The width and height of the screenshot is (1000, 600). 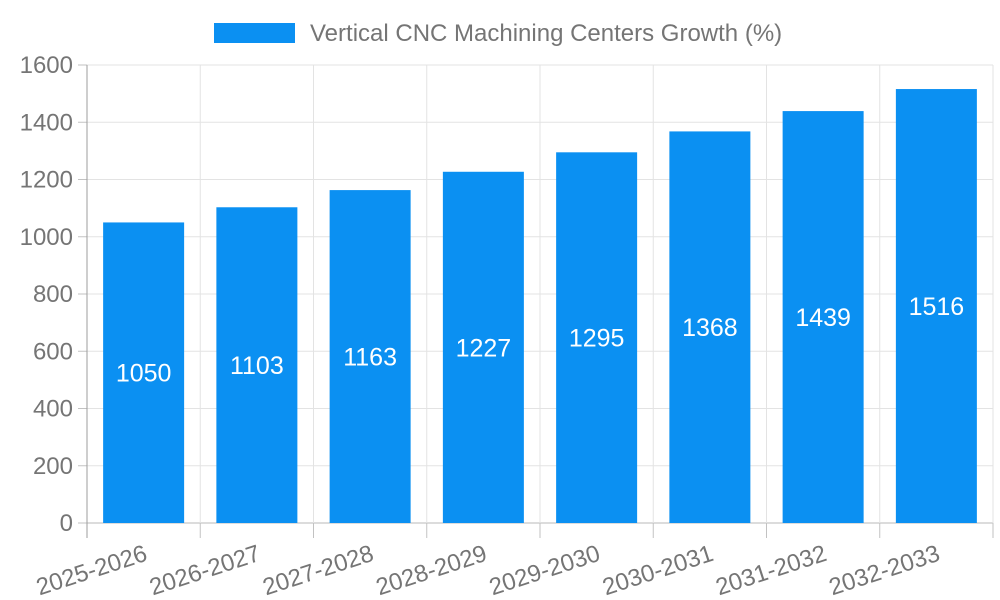 I want to click on y-tick-label: 200, so click(x=53, y=466).